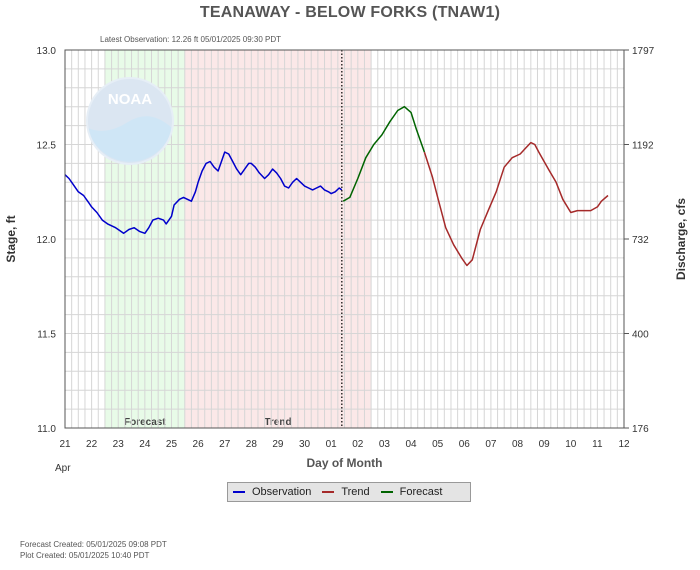  I want to click on x-tick-label: 05, so click(438, 444).